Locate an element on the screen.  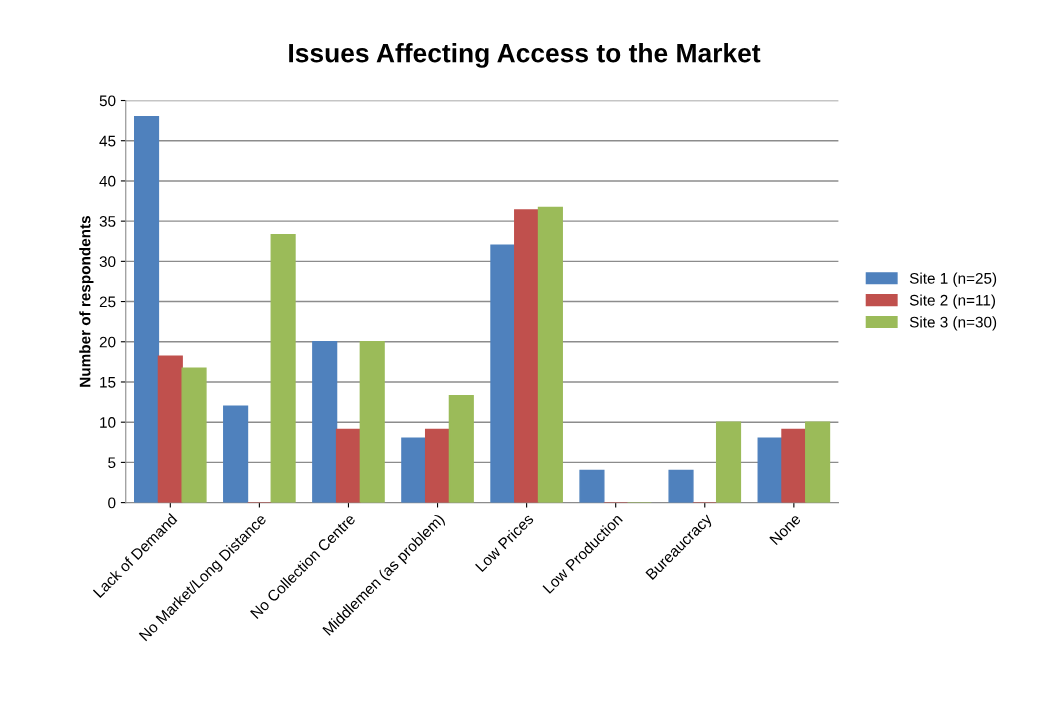
y-tick-label: 45 is located at coordinates (107, 141).